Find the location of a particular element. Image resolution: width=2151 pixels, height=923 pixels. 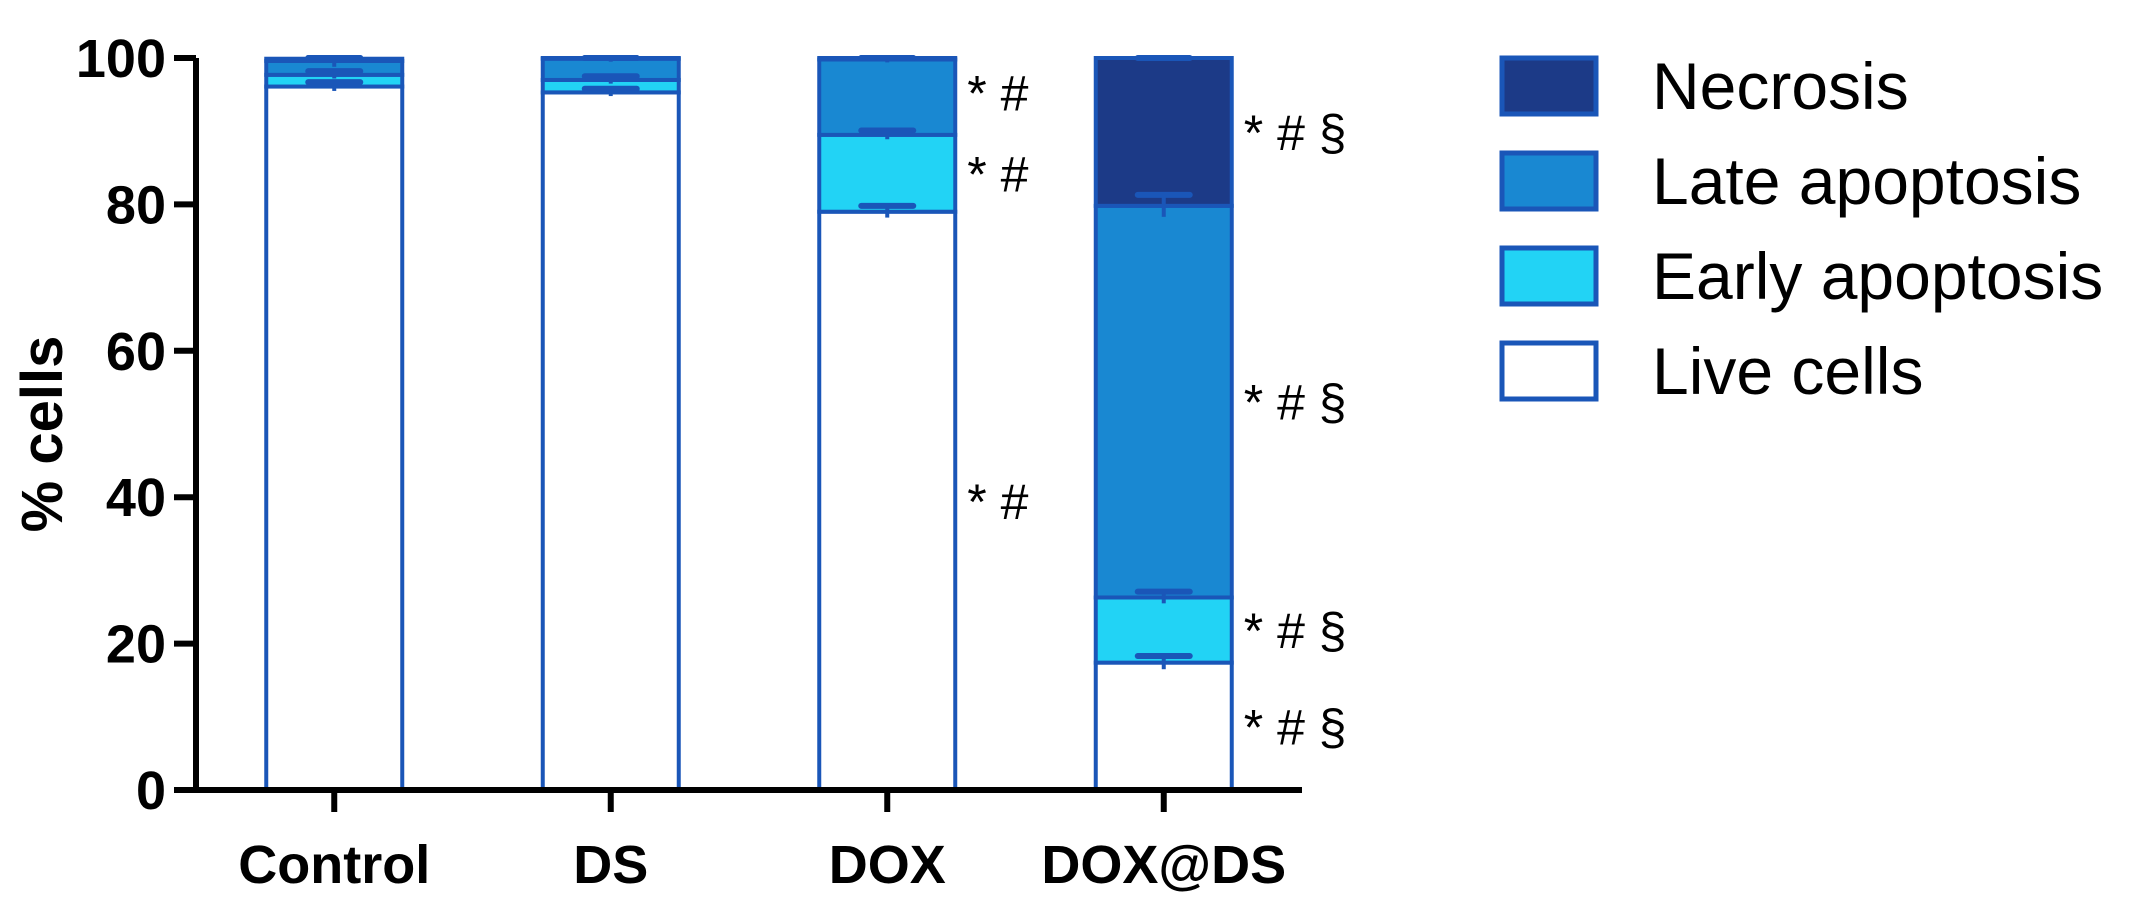

legend-item-late-apoptosis: Late apoptosis is located at coordinates (1790, 181).